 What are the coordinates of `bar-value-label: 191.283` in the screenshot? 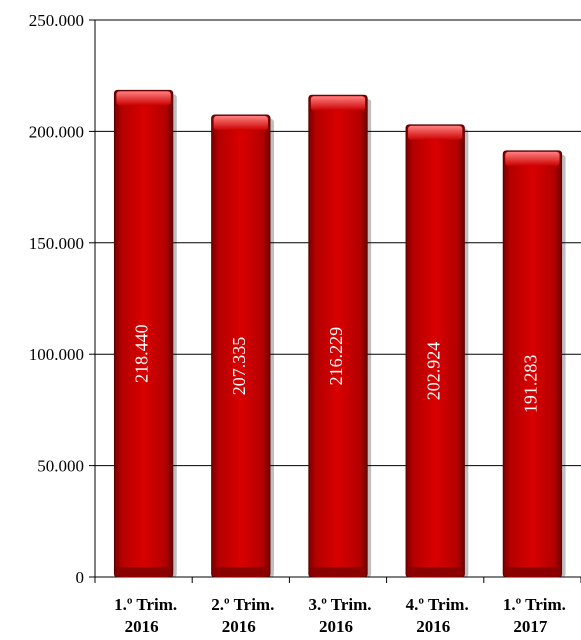 It's located at (531, 384).